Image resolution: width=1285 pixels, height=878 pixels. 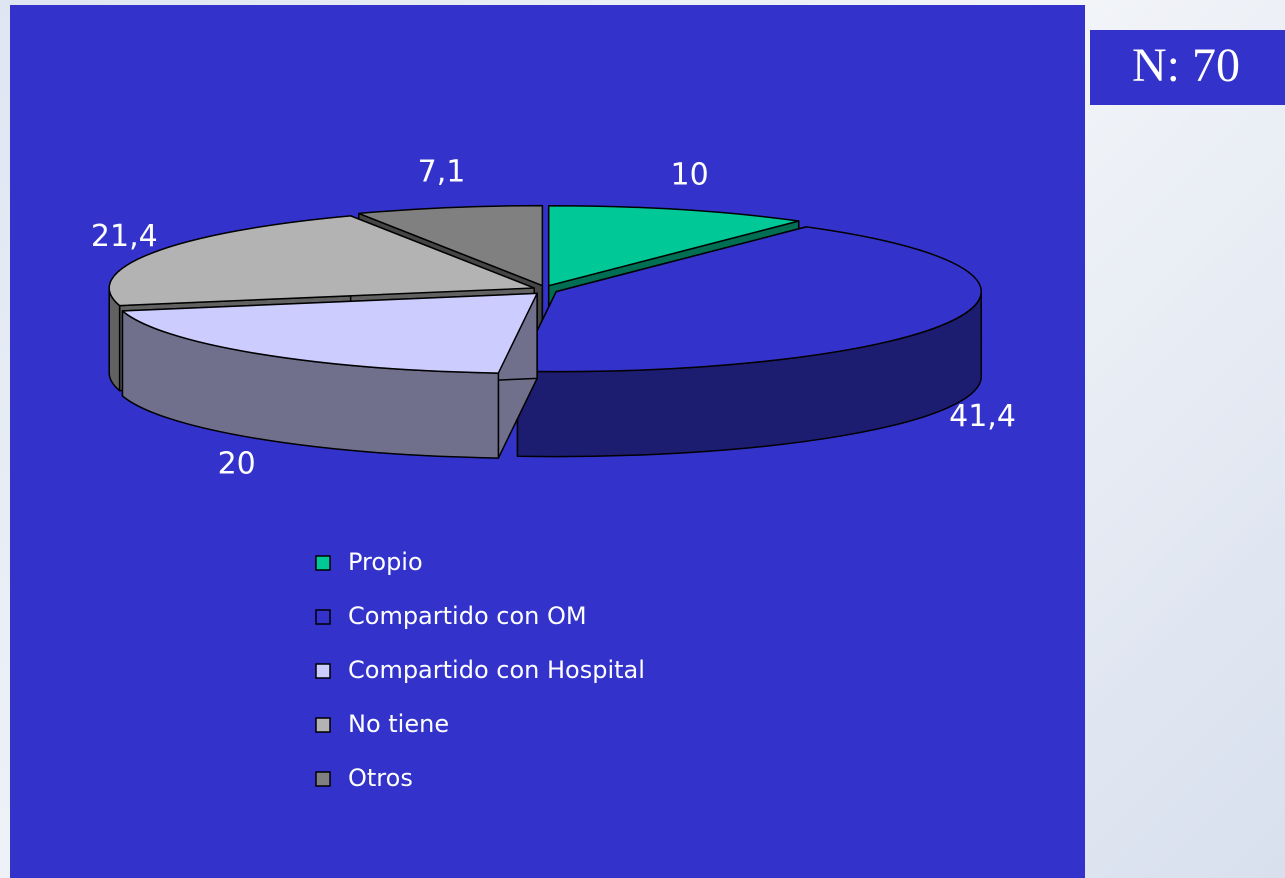 What do you see at coordinates (385, 562) in the screenshot?
I see `legend-label: Propio` at bounding box center [385, 562].